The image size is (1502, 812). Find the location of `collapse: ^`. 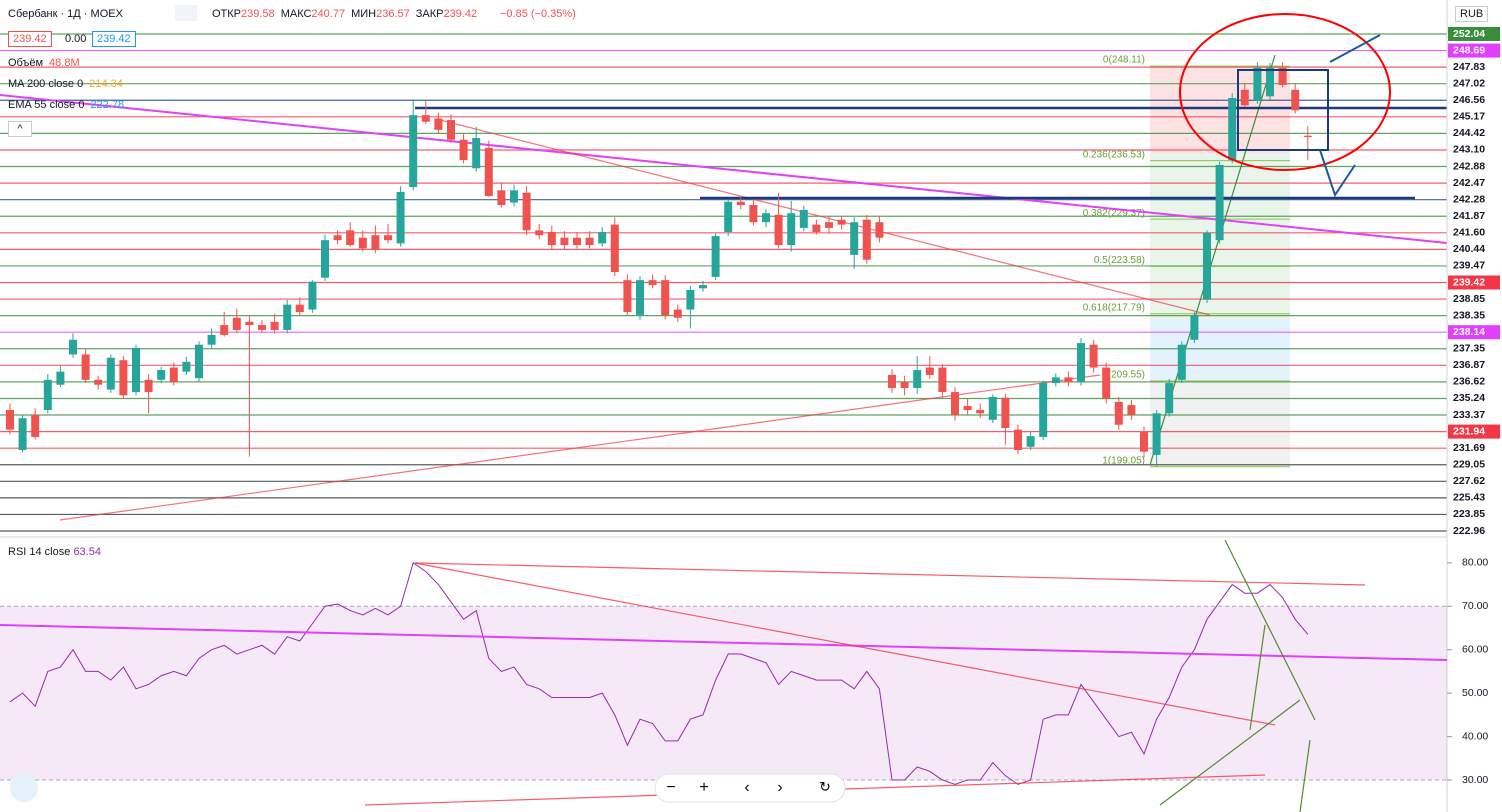

collapse: ^ is located at coordinates (20, 129).